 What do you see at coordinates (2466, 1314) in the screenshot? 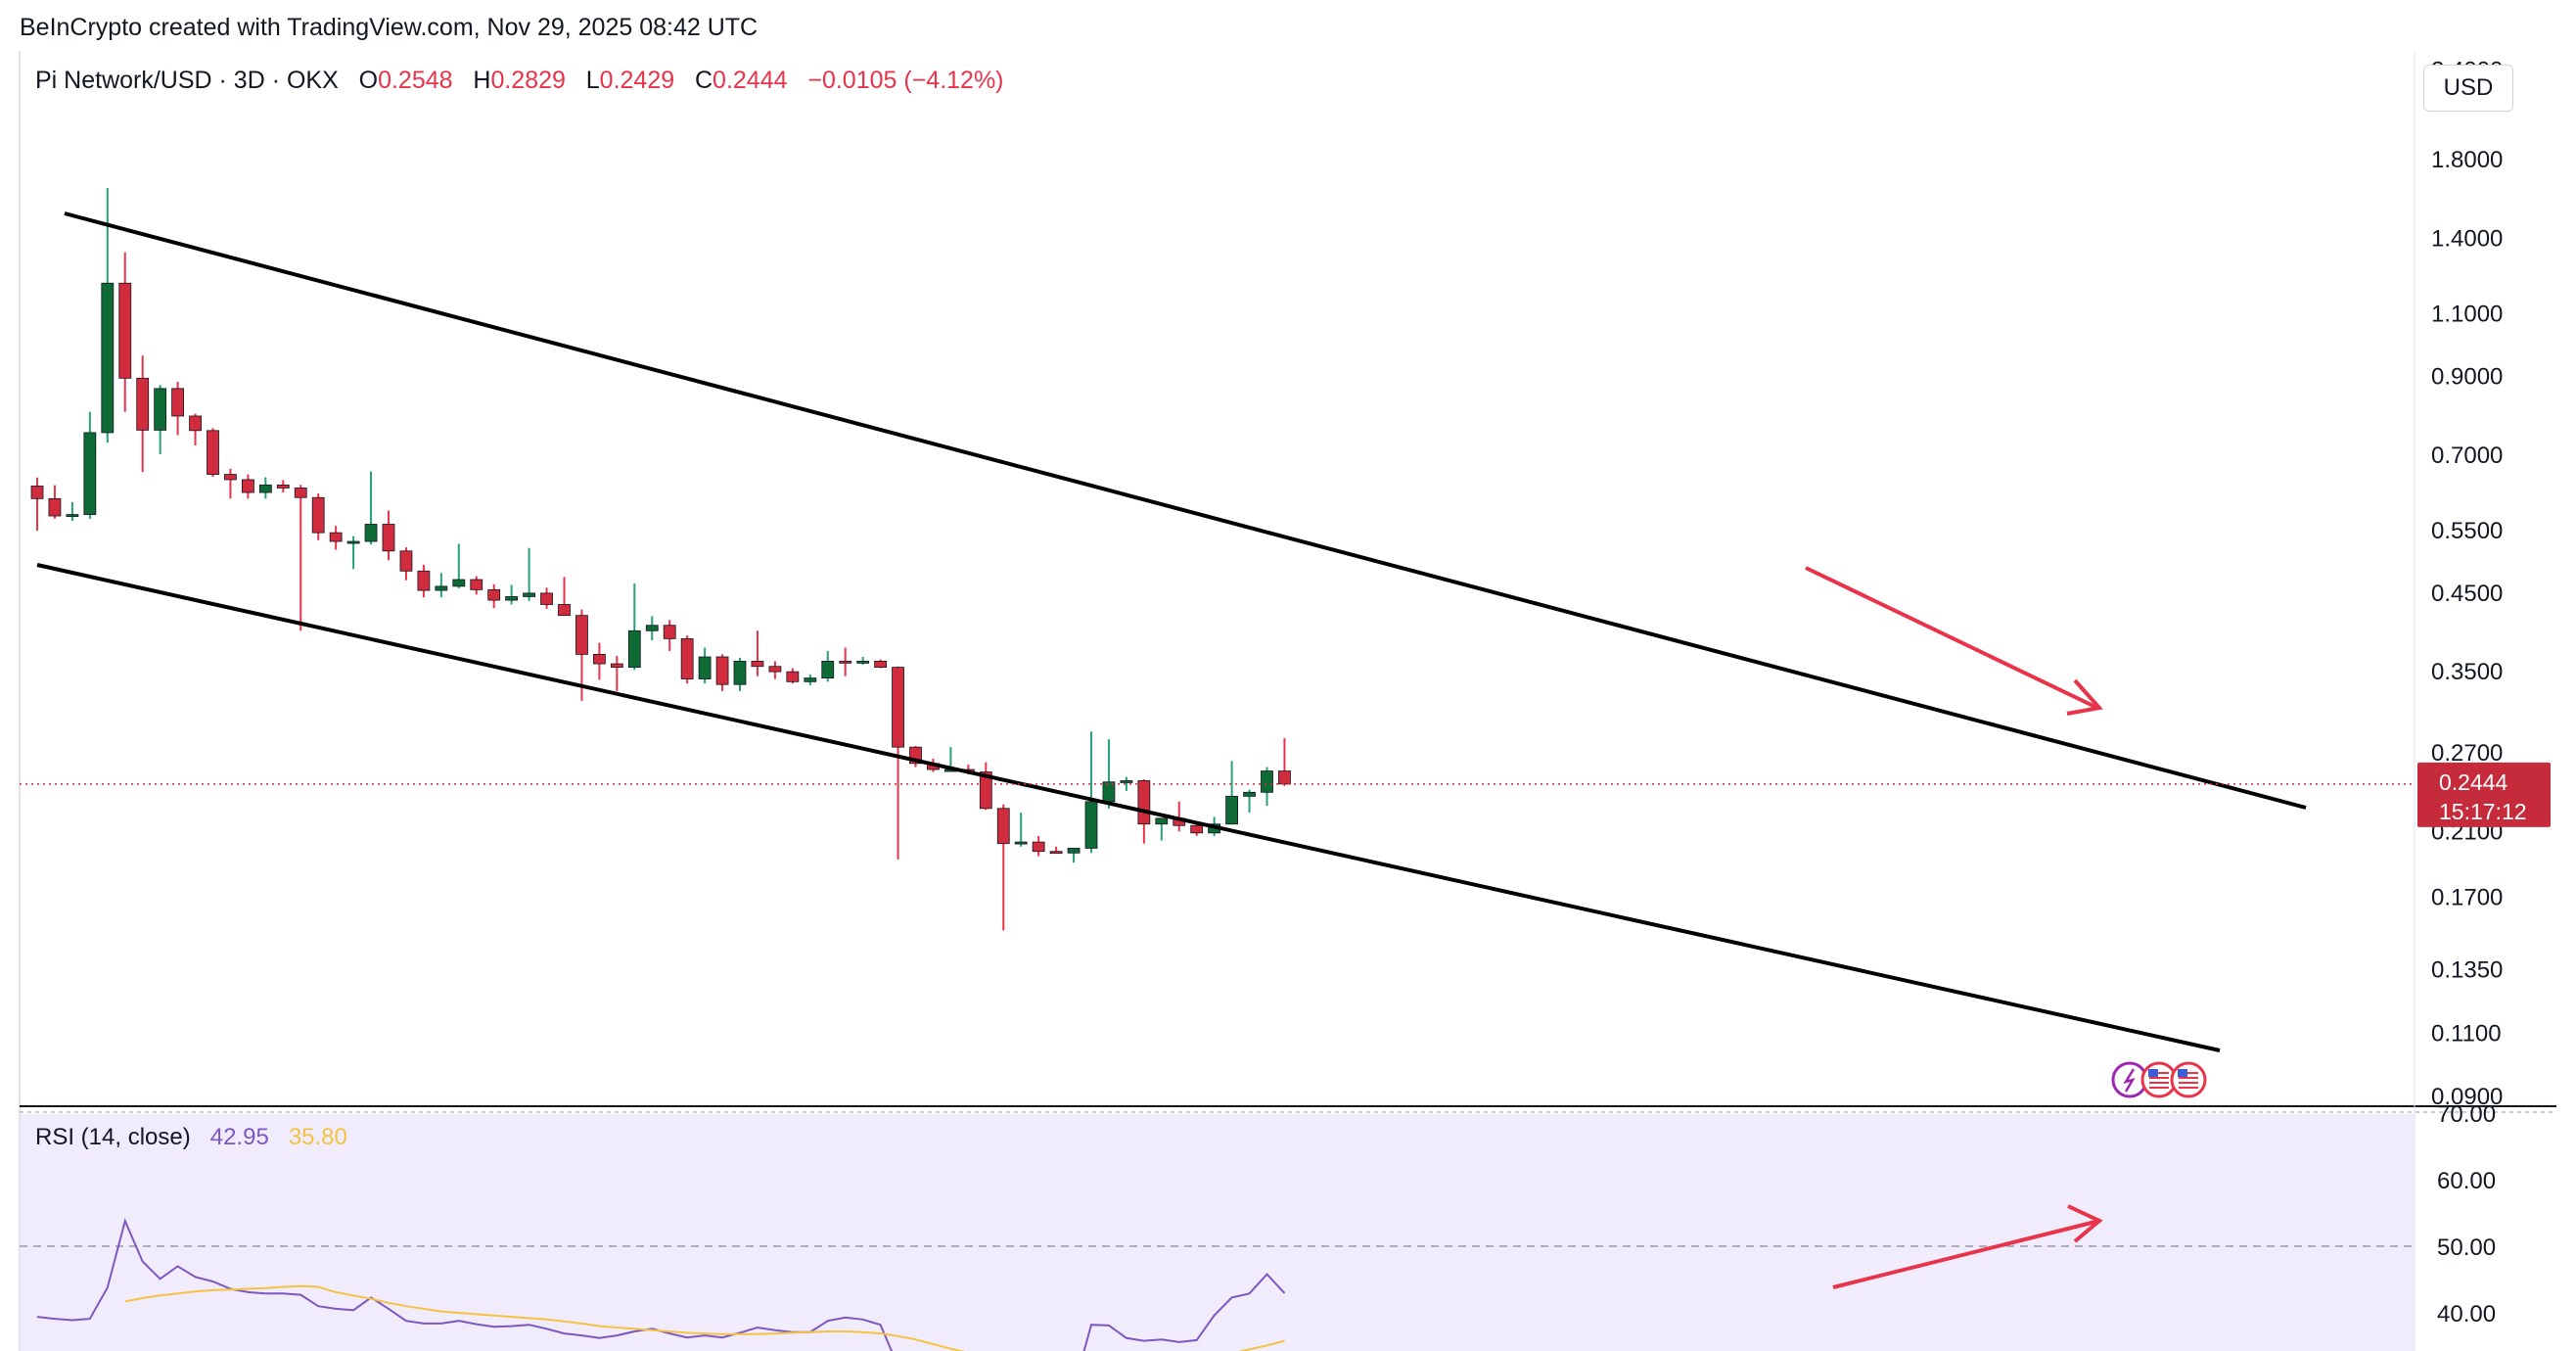
I see `rsi-tick-label: 40.00` at bounding box center [2466, 1314].